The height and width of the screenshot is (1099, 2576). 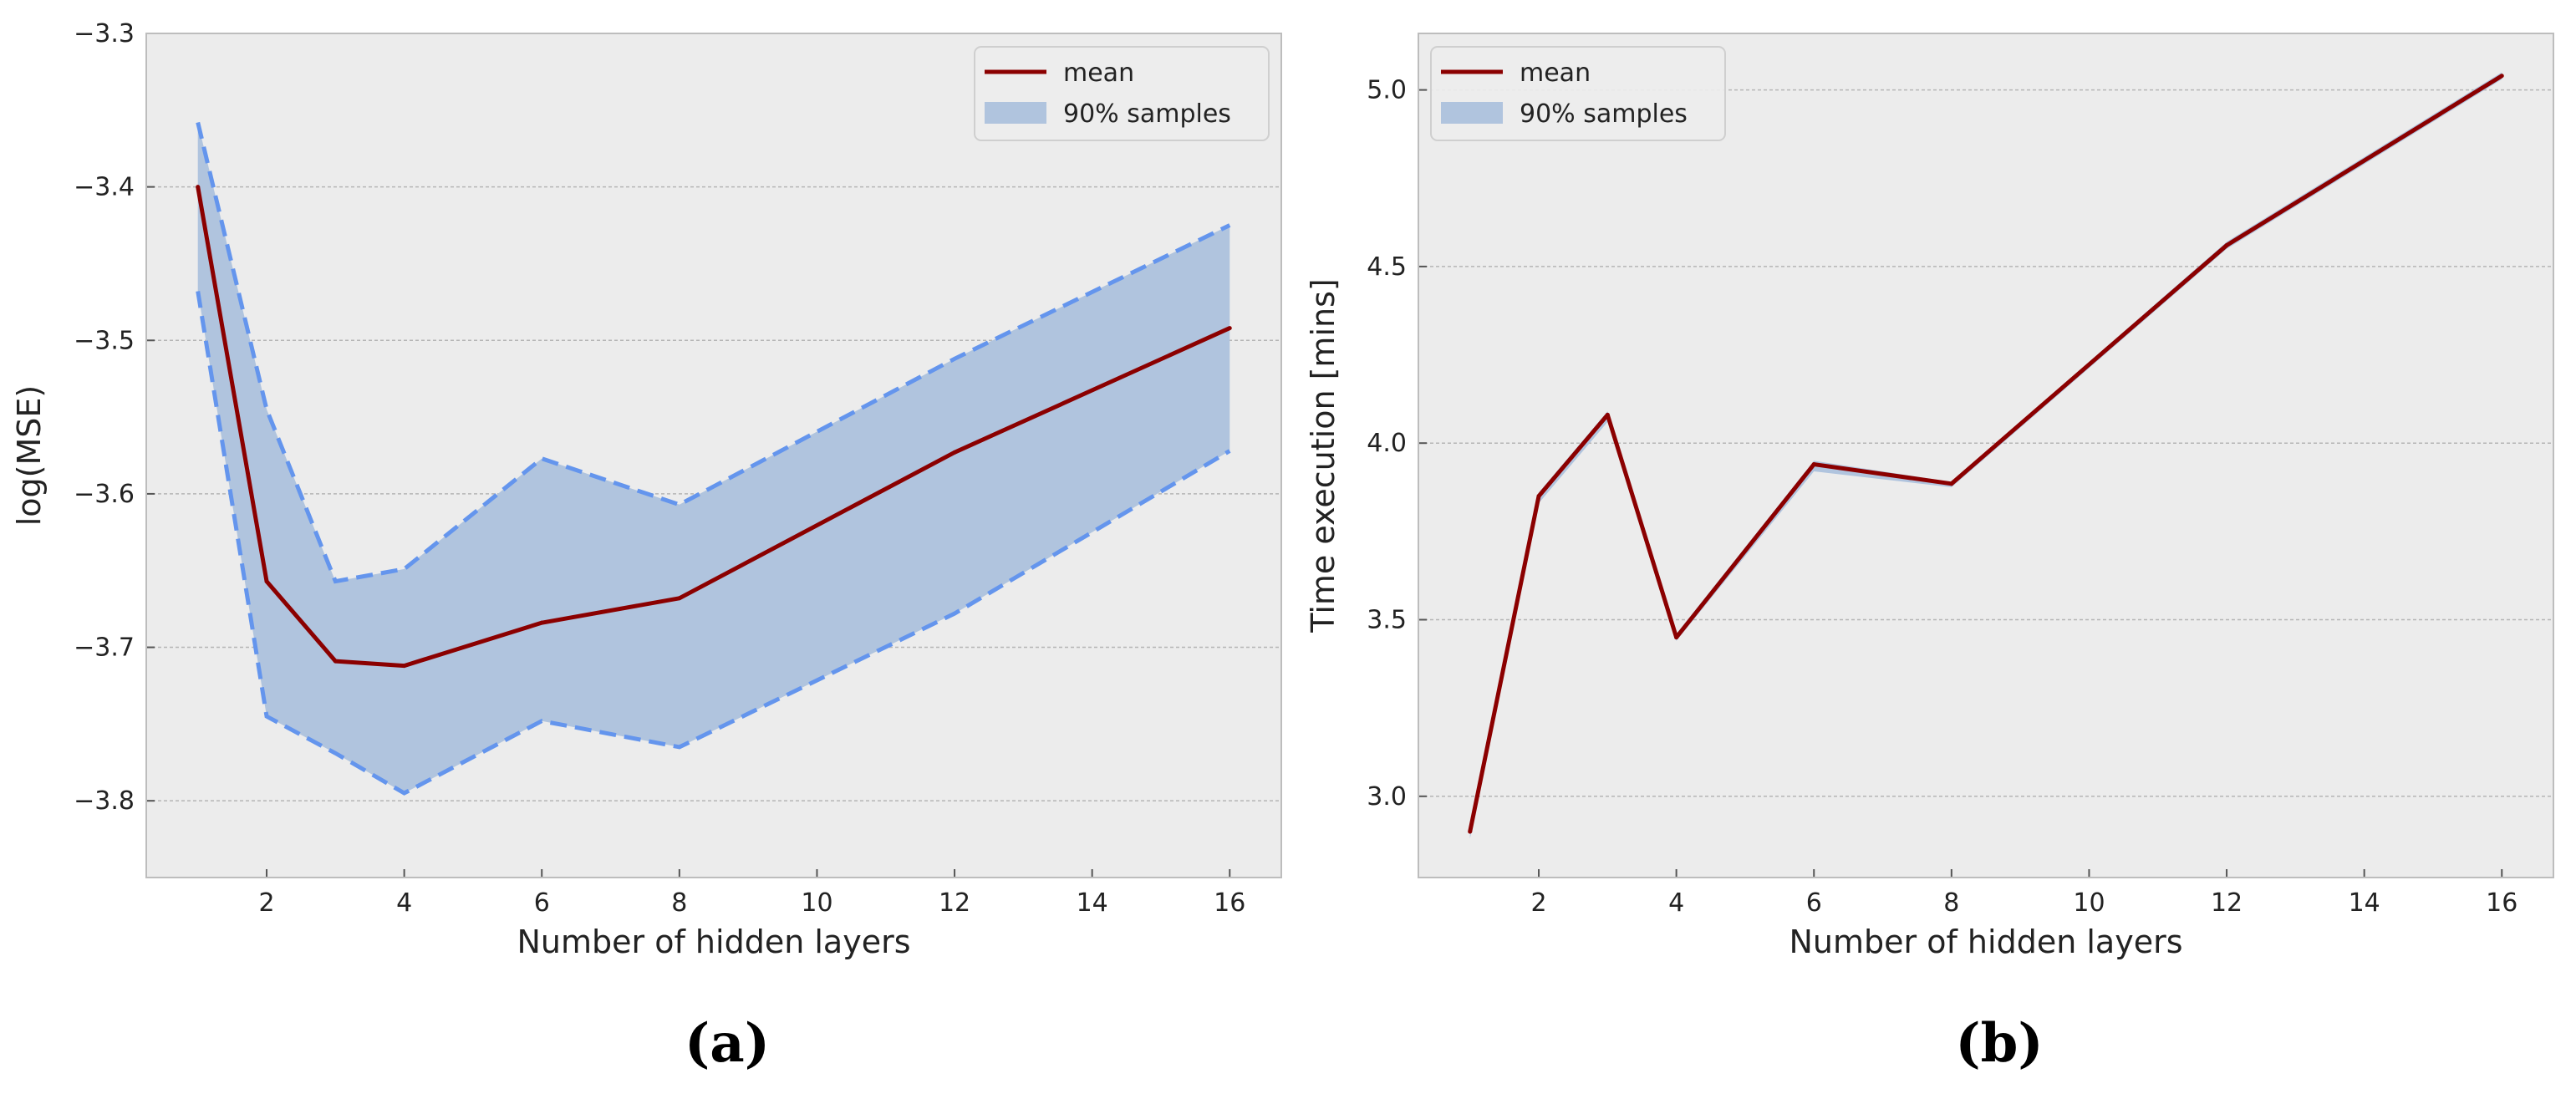 I want to click on y-axis-label: log(MSE), so click(x=29, y=456).